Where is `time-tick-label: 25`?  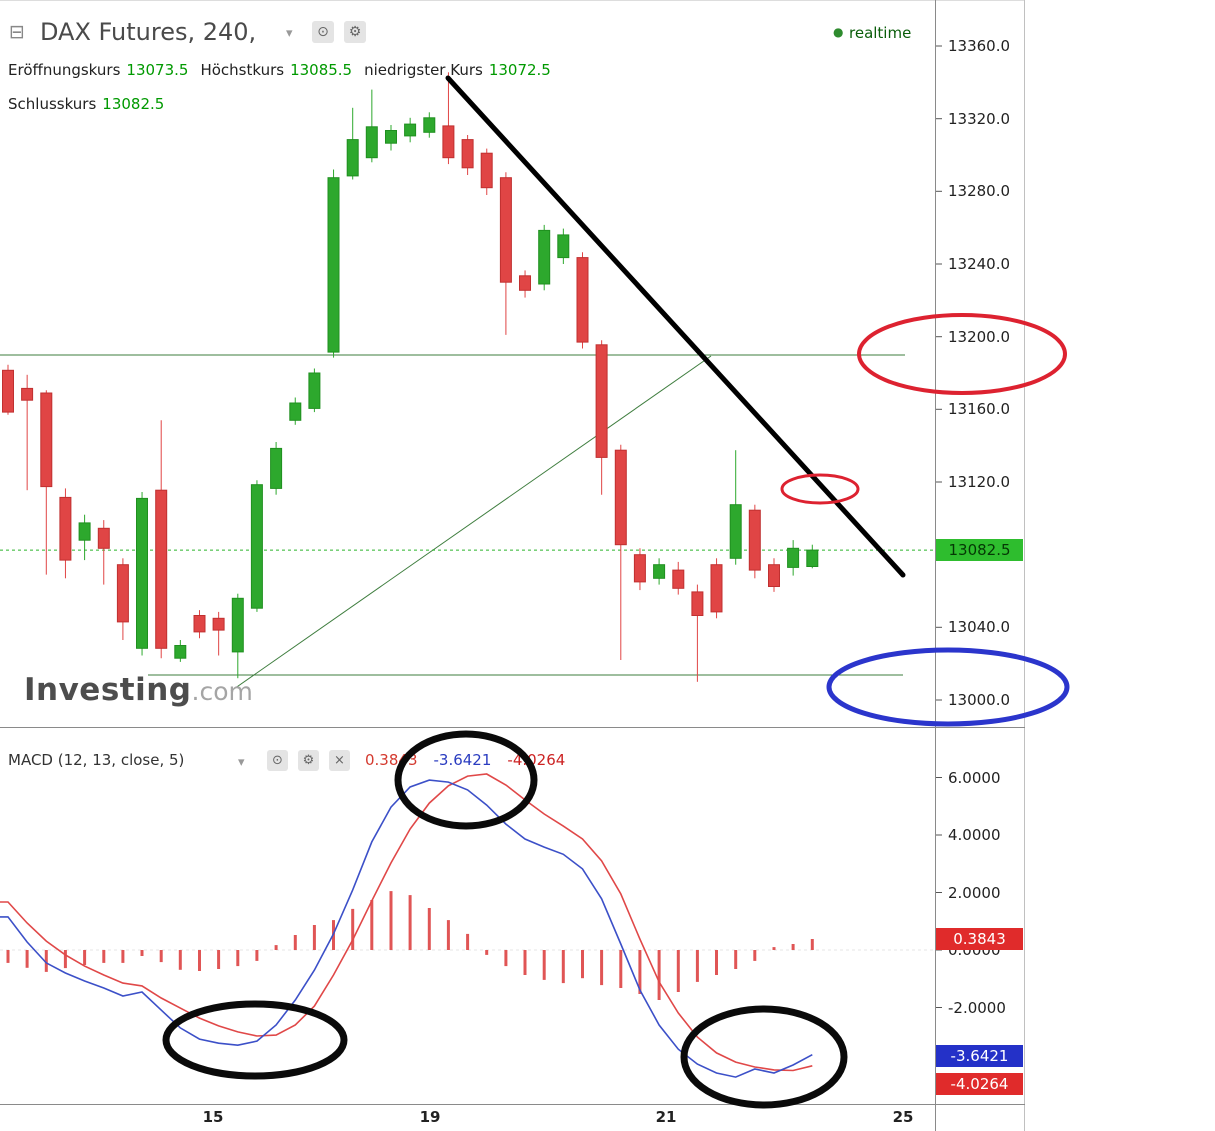
time-tick-label: 25 is located at coordinates (903, 1117).